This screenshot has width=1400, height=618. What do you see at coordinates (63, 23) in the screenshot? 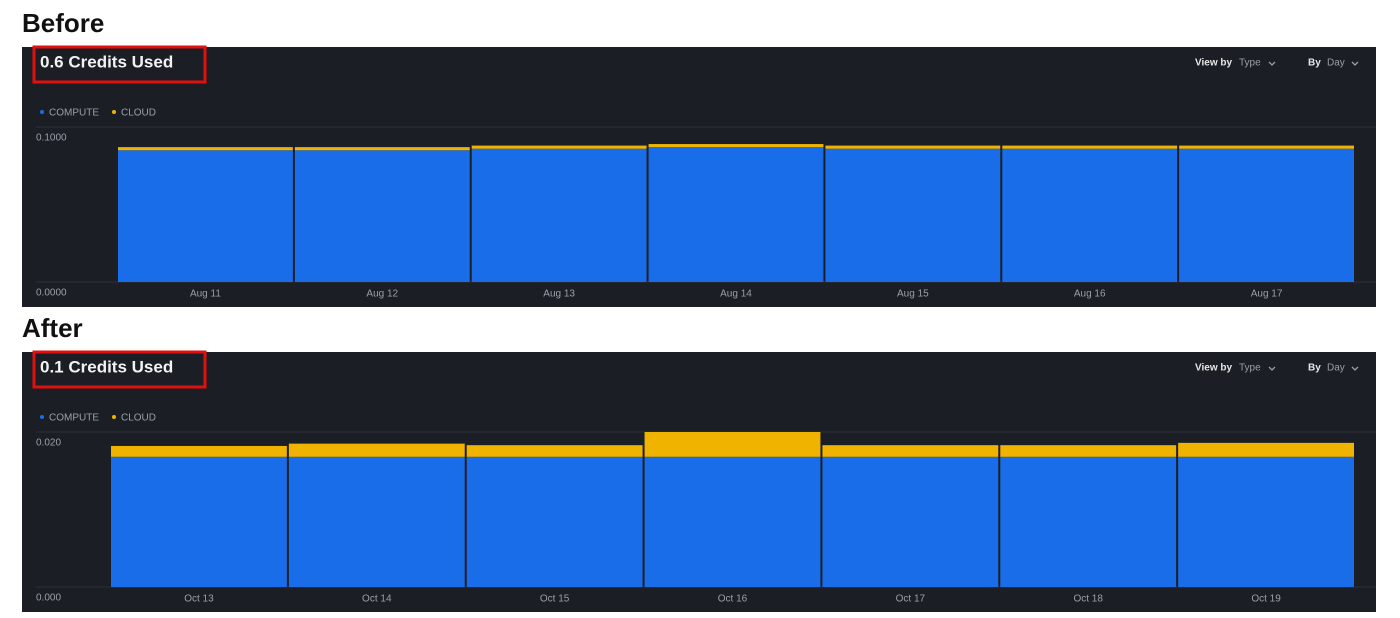
I see `section-heading: Before` at bounding box center [63, 23].